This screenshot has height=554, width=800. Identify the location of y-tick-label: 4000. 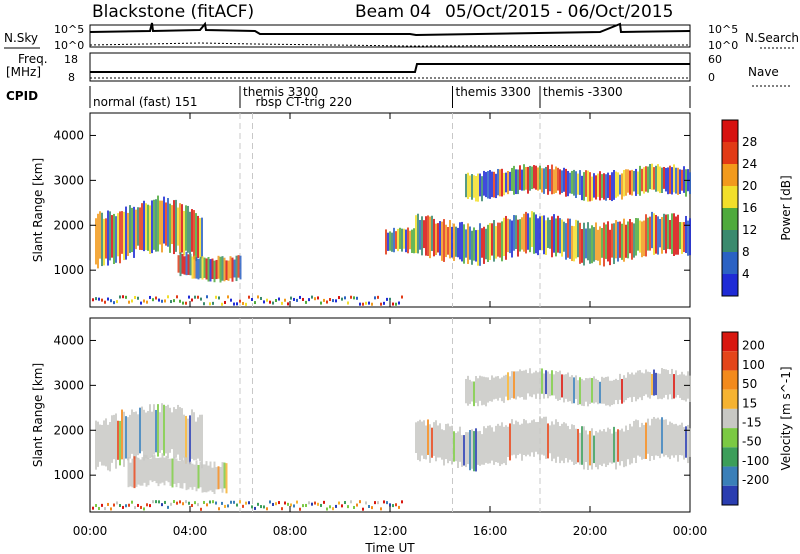
(68, 340).